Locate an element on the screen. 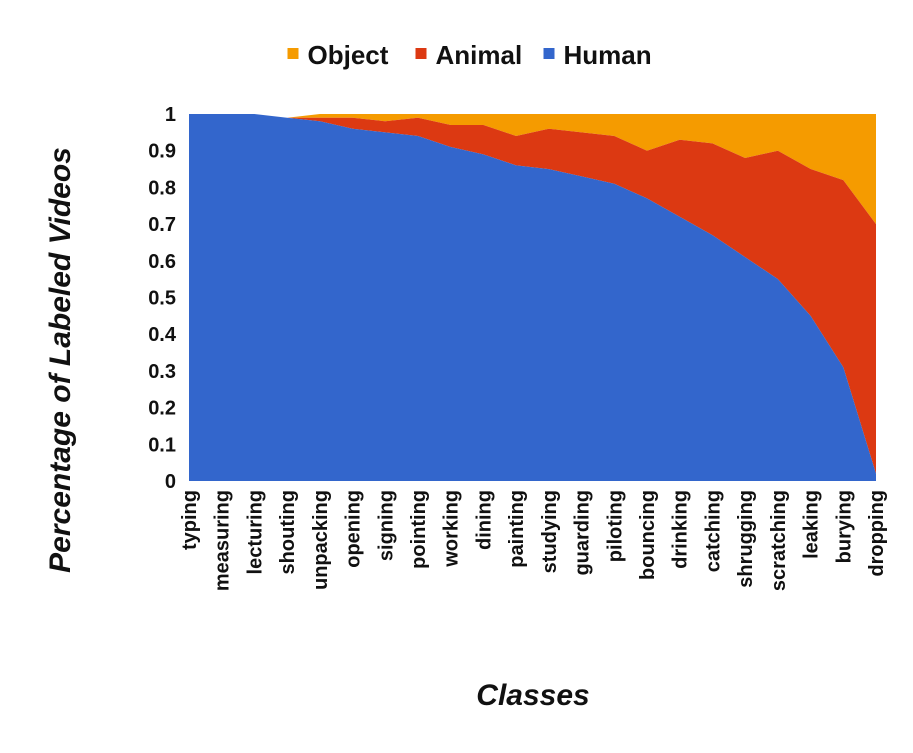  x-category-label: lecturing is located at coordinates (255, 532).